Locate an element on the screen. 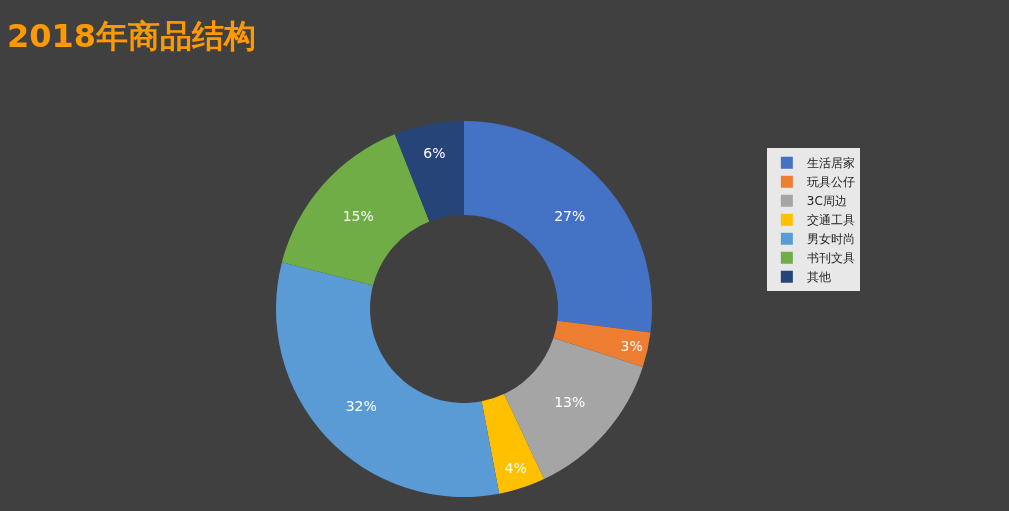  legend-label: 男女时尚 is located at coordinates (830, 239).